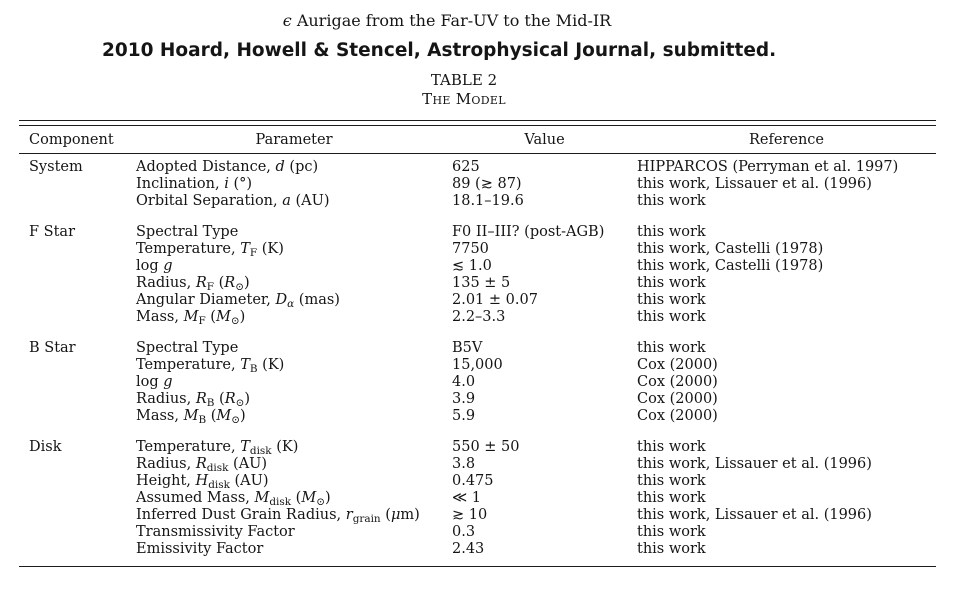  I want to click on parameter-cell: Temperature, TF (K), so click(210, 250).